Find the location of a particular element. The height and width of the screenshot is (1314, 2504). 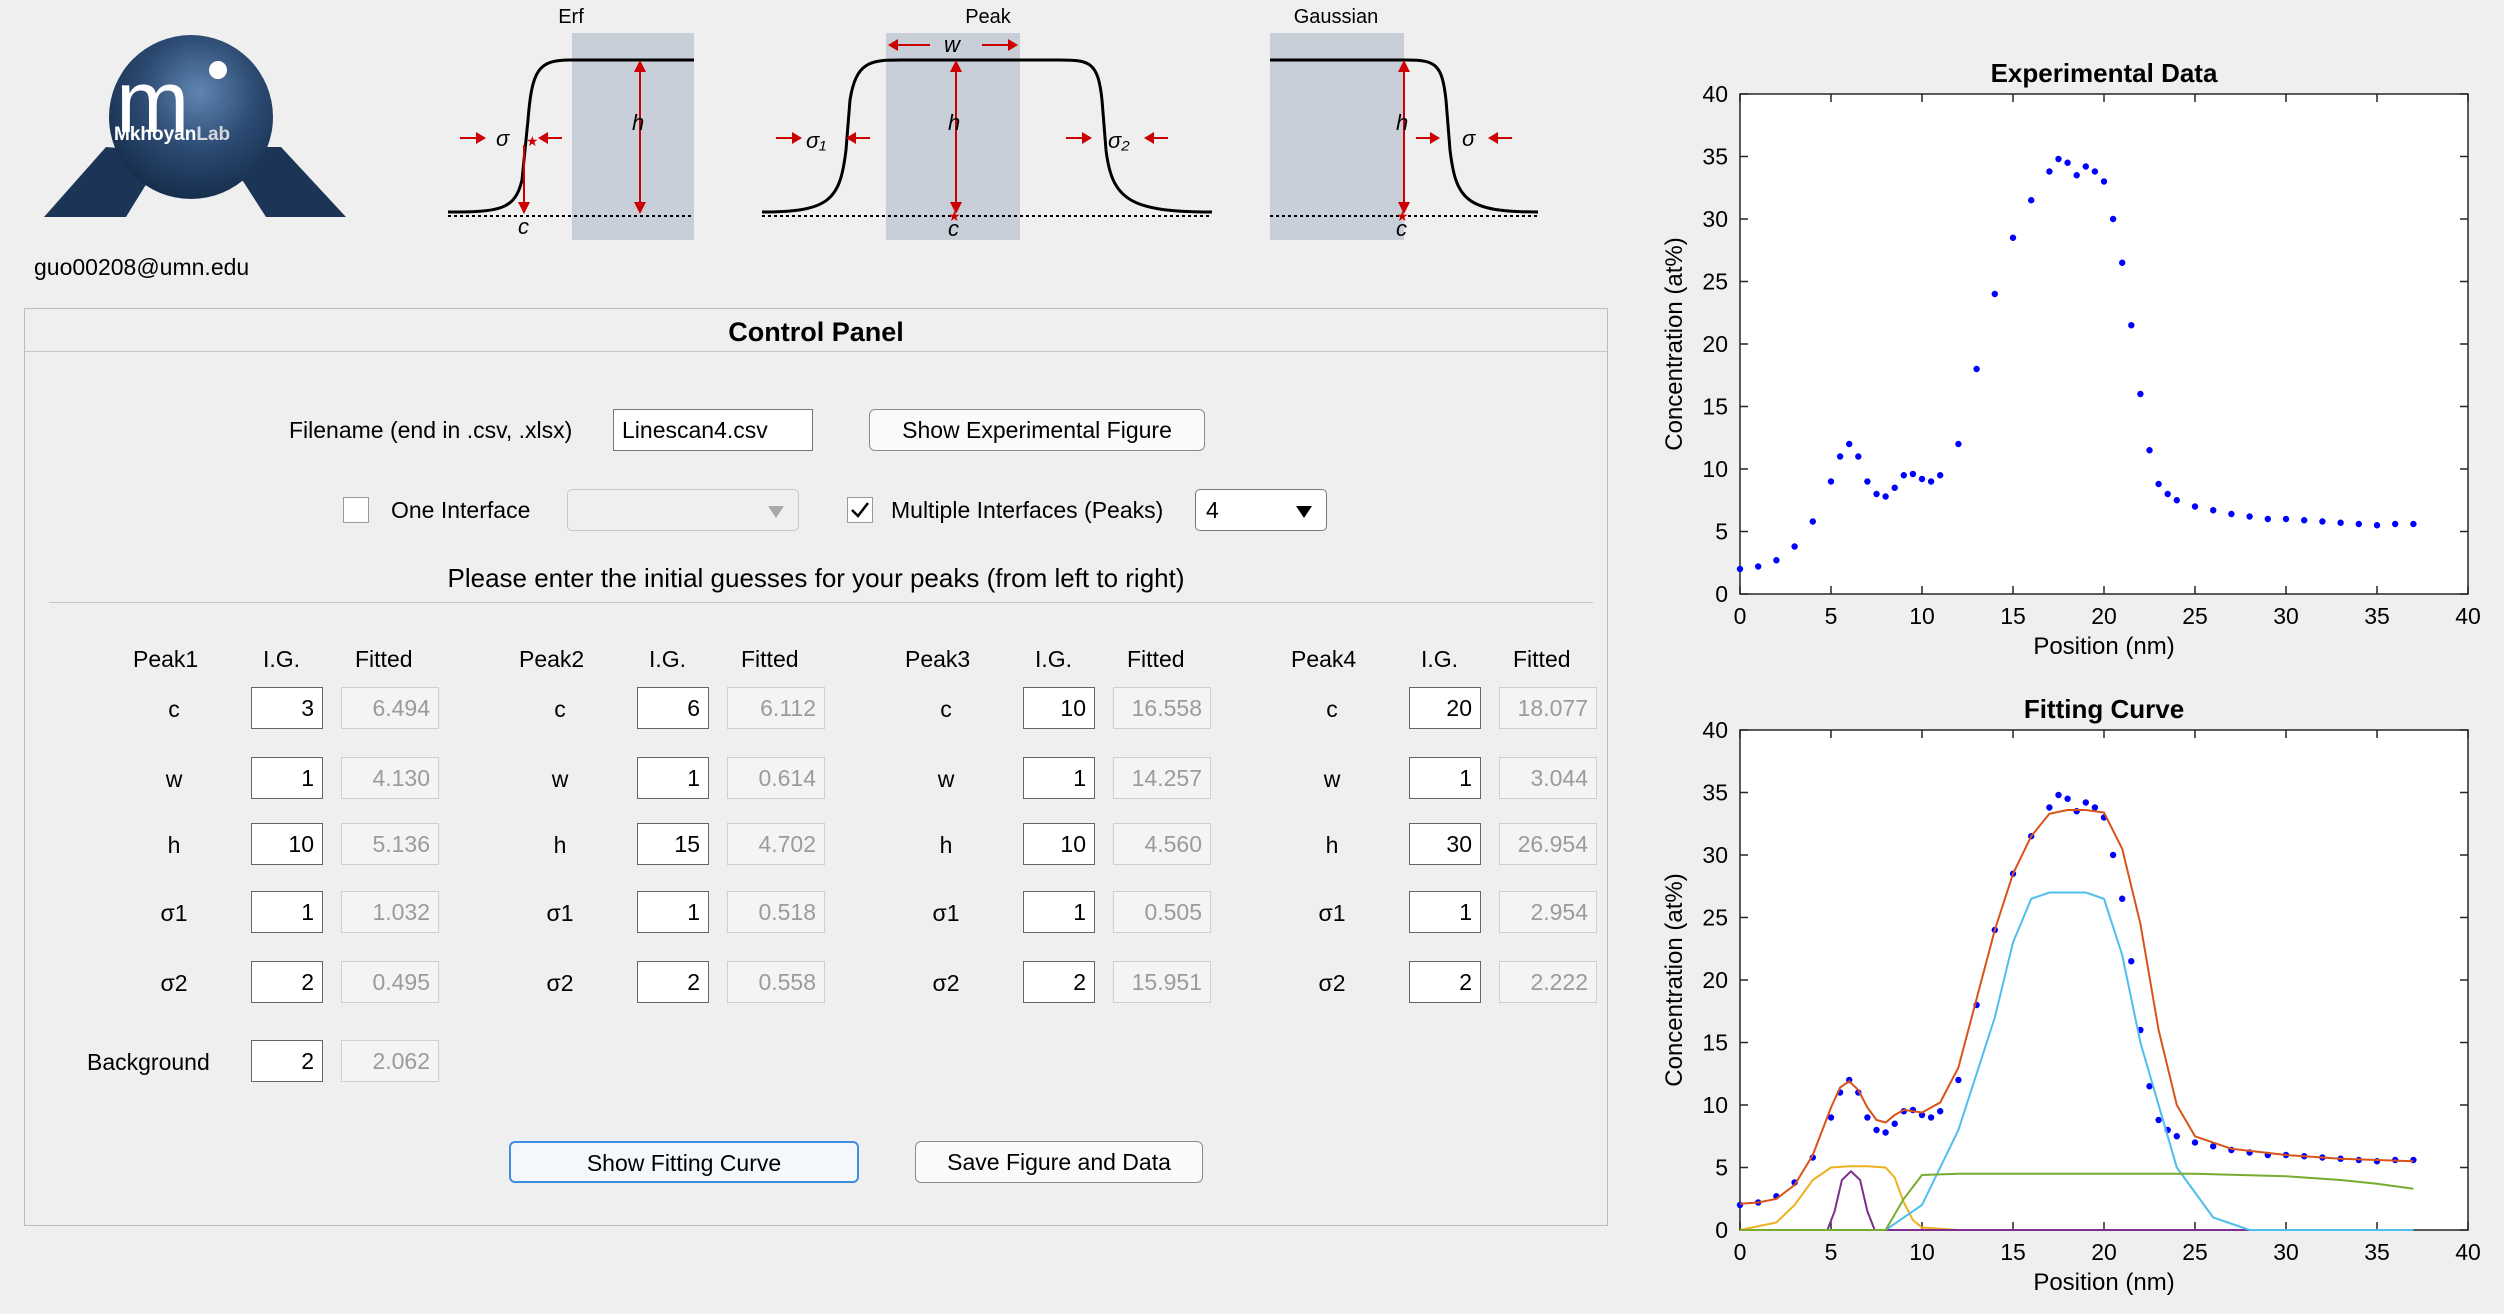

param-label: c is located at coordinates (946, 709).